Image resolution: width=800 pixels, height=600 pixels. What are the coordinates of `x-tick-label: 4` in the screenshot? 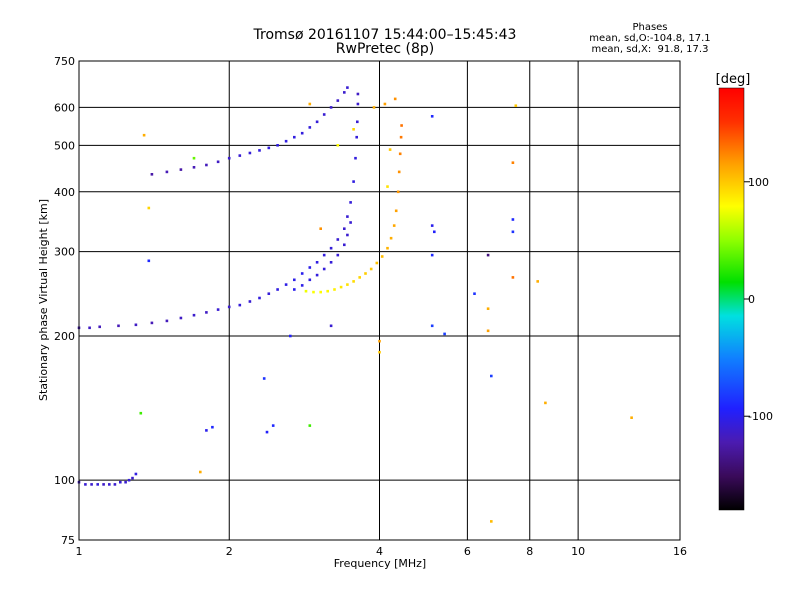 It's located at (379, 551).